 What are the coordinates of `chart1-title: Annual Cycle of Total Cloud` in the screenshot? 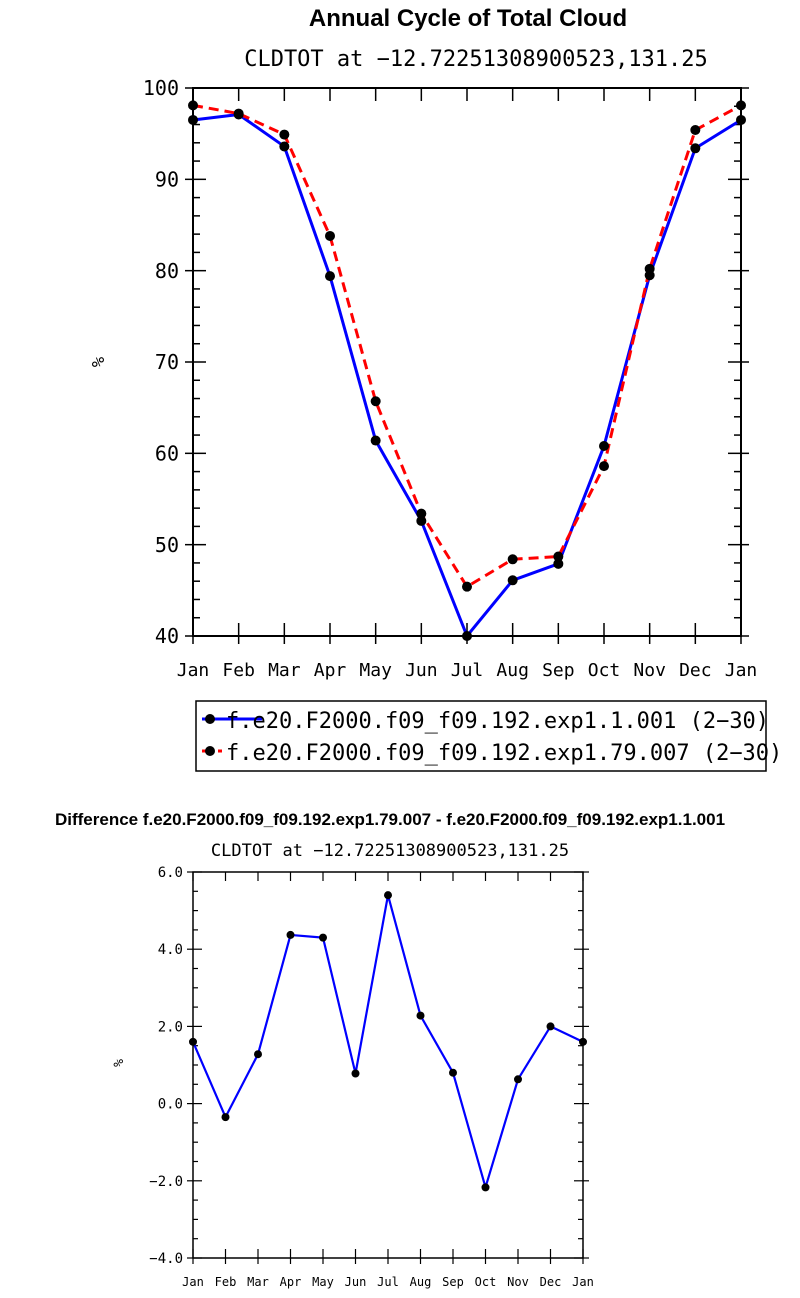 It's located at (468, 18).